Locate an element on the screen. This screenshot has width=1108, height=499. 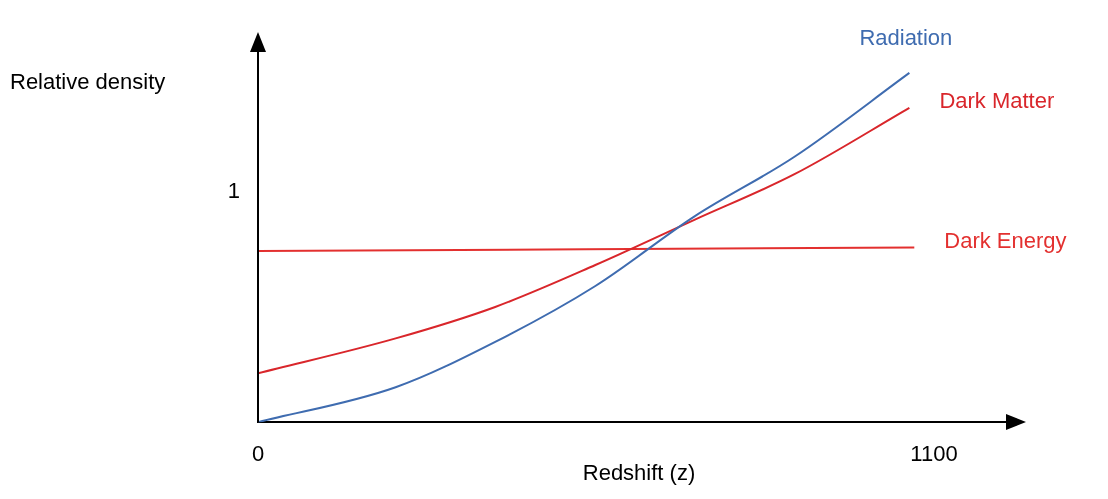
x-axis-title: Redshift (z) is located at coordinates (639, 472).